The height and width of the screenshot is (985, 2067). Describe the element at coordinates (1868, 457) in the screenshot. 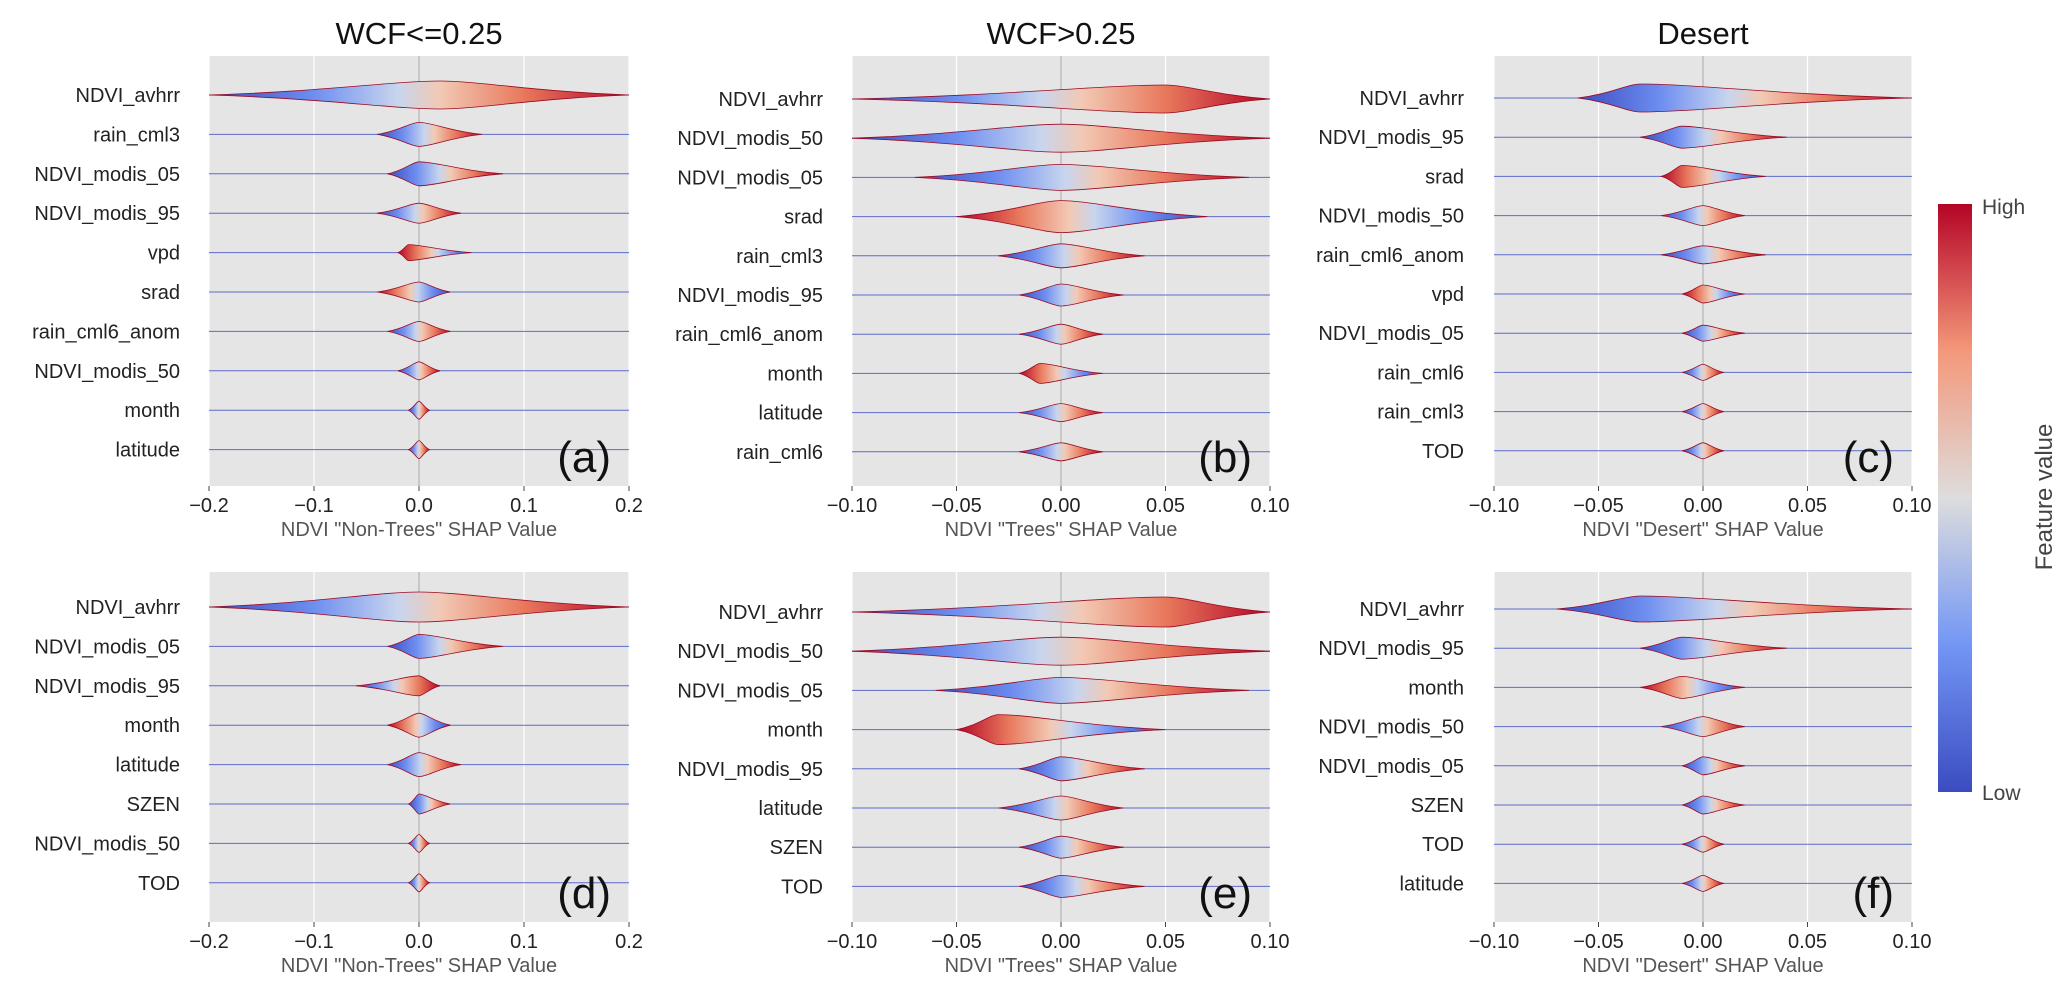

I see `panel-letter: (c)` at that location.